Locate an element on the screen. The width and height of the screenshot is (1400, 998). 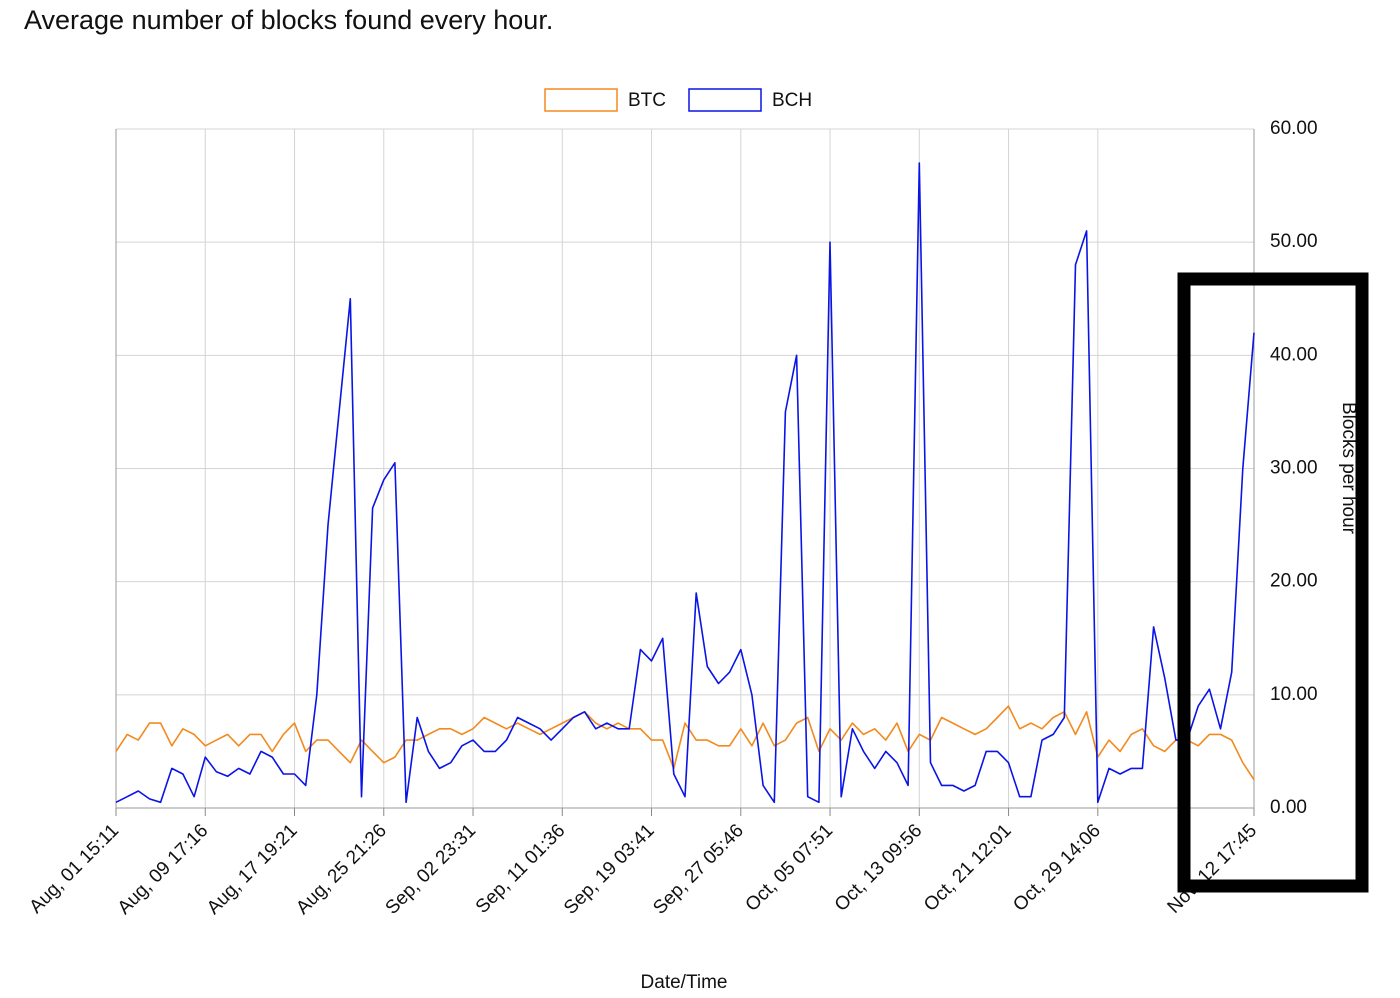
x-axis-label: Date/Time is located at coordinates (684, 982).